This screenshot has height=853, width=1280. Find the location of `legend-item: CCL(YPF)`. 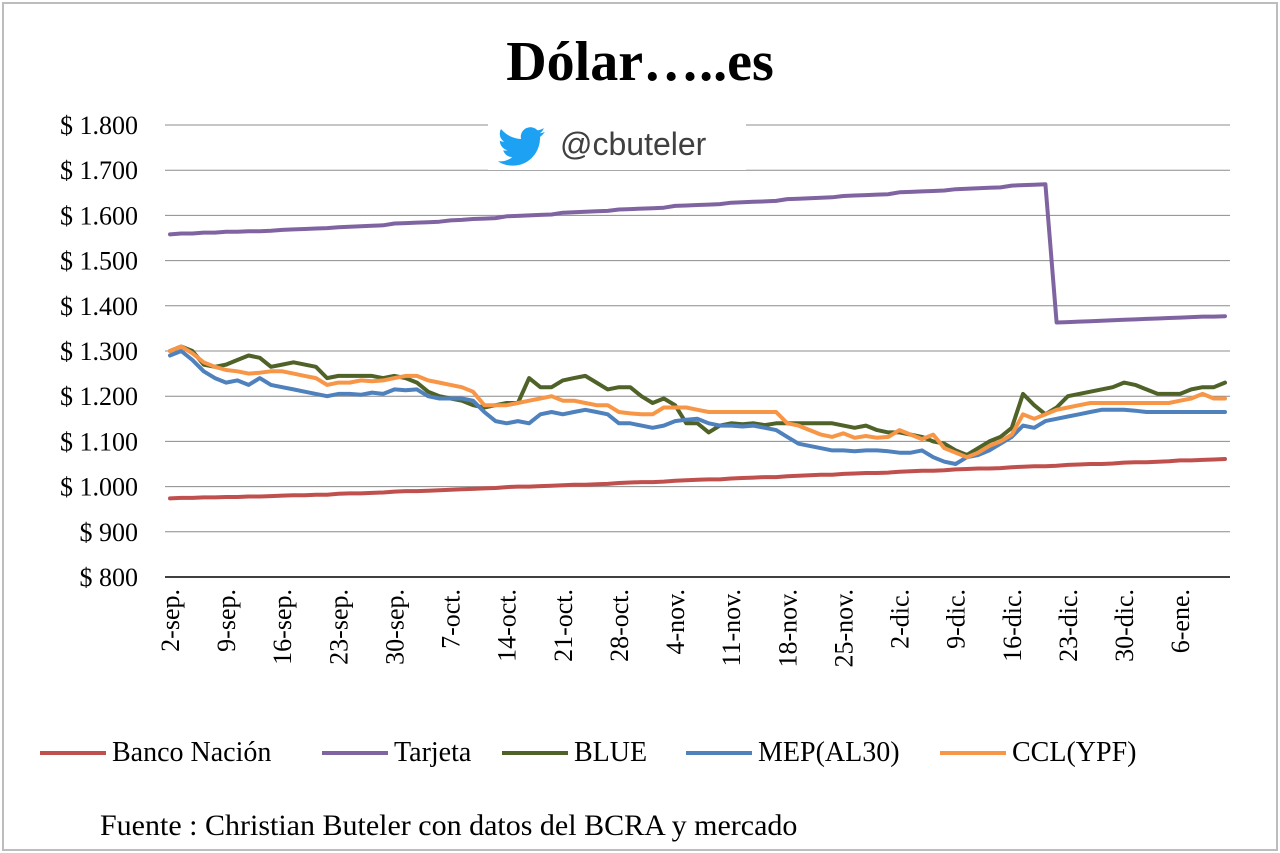

legend-item: CCL(YPF) is located at coordinates (1038, 753).